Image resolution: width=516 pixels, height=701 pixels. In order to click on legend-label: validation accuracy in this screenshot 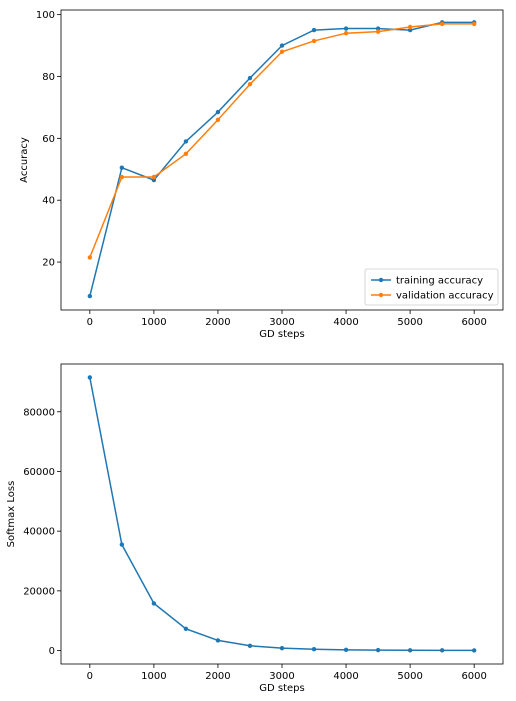, I will do `click(445, 296)`.